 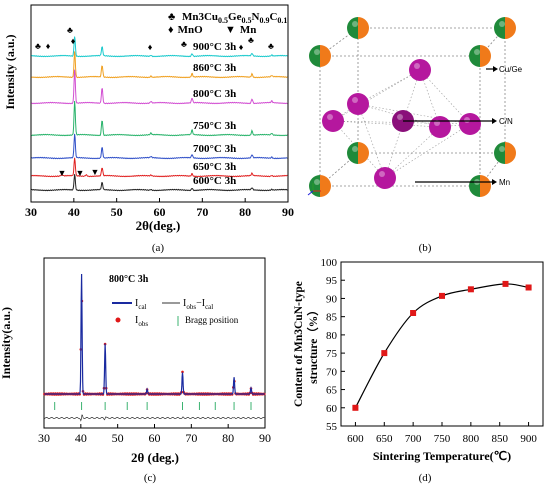 I want to click on legend-iobs: Iobs, so click(x=141, y=321).